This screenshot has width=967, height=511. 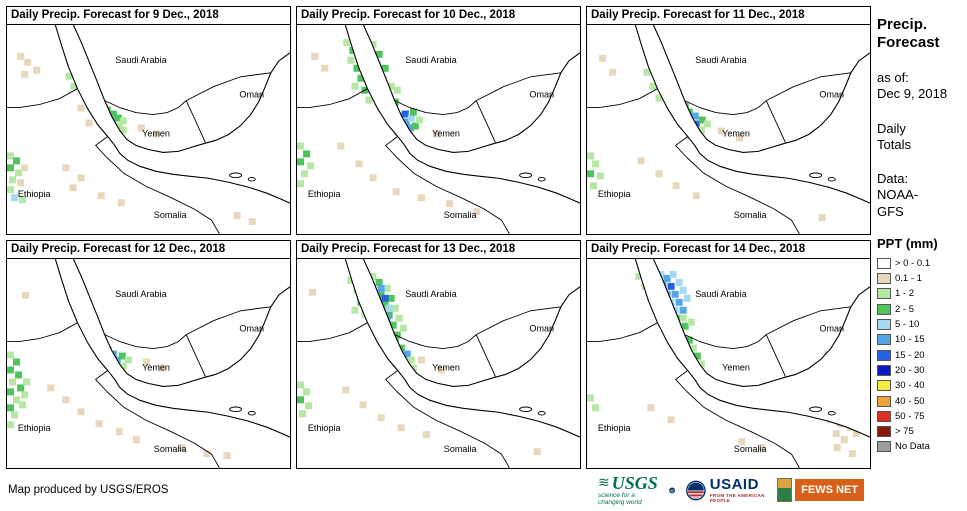 I want to click on usgs-logo: ≋ USGS science for a changing world, so click(x=628, y=490).